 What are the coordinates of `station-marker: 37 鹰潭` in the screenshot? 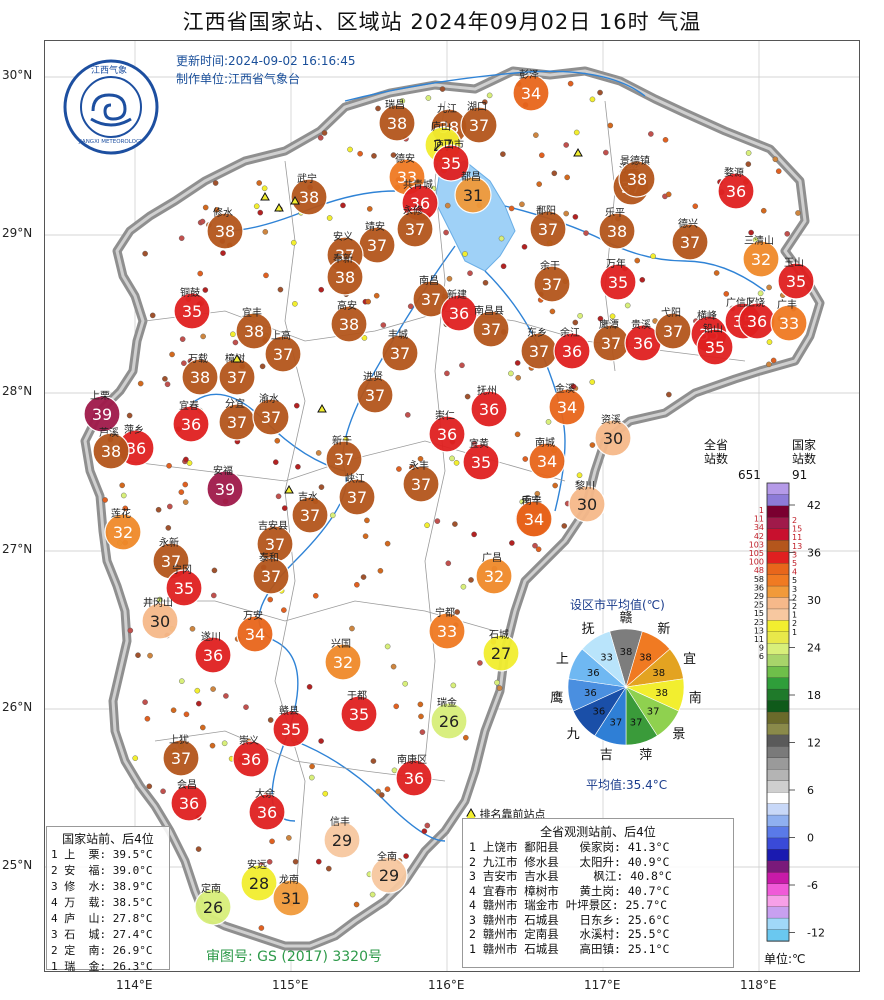 It's located at (611, 340).